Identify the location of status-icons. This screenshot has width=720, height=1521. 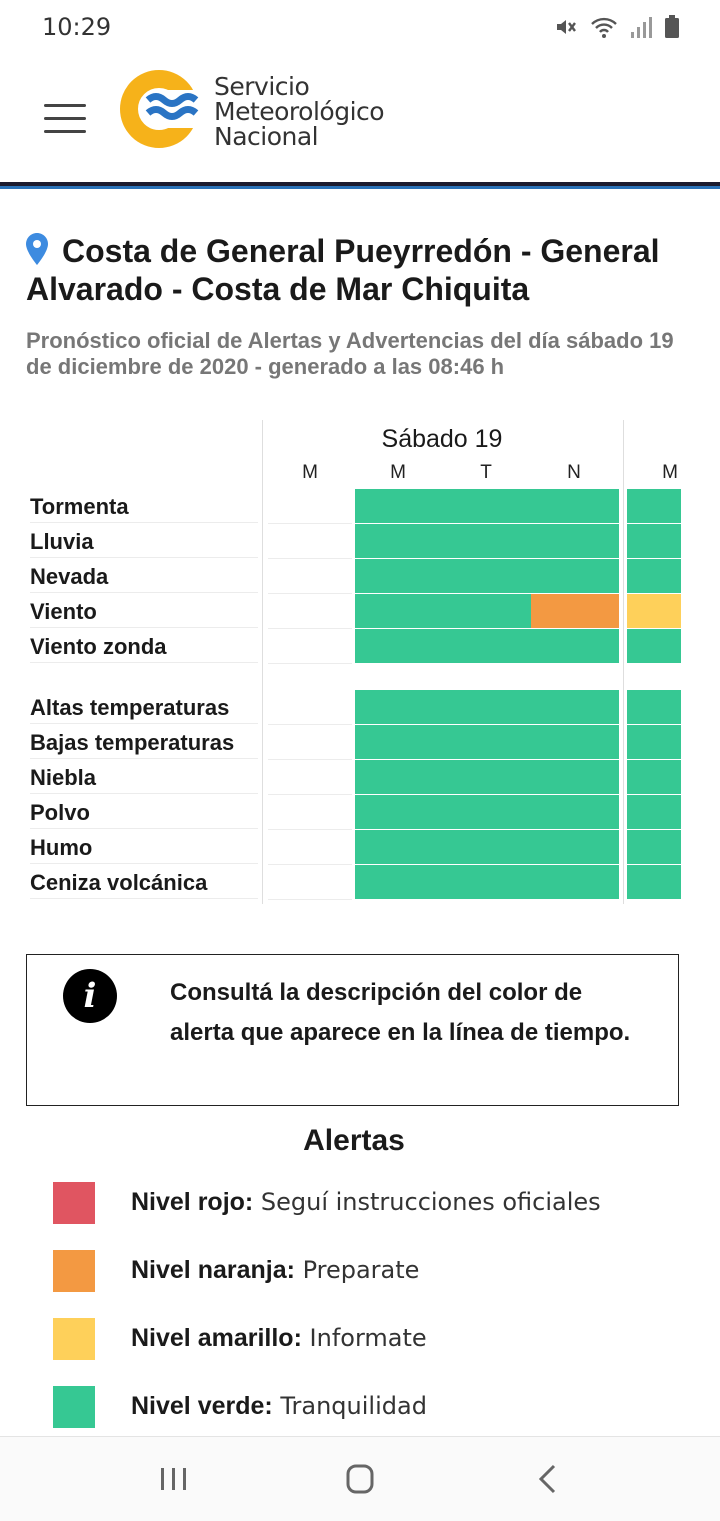
(617, 27).